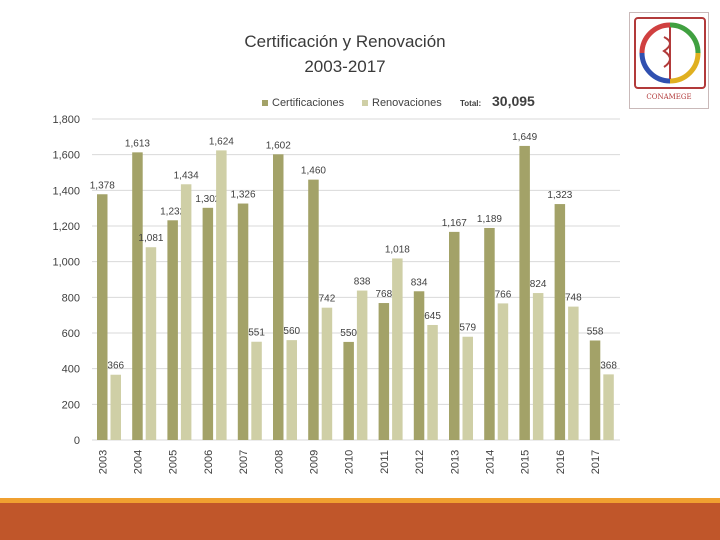  What do you see at coordinates (348, 333) in the screenshot?
I see `data-label: 550` at bounding box center [348, 333].